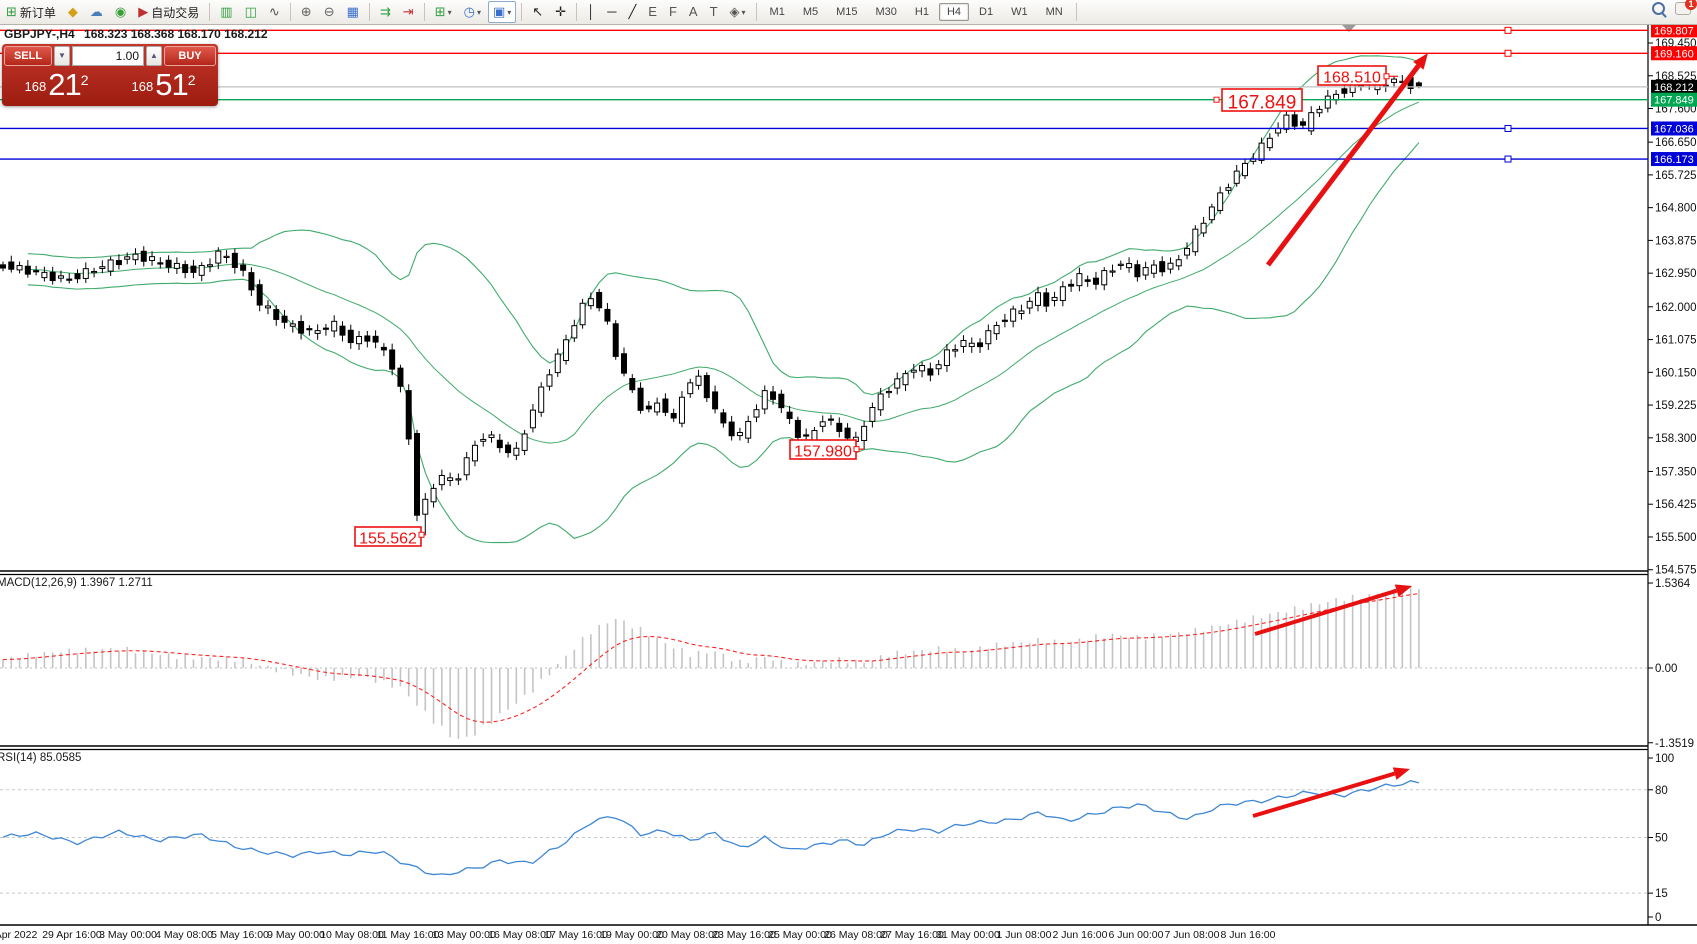 This screenshot has width=1697, height=944. I want to click on annotation-box, so click(1262, 100).